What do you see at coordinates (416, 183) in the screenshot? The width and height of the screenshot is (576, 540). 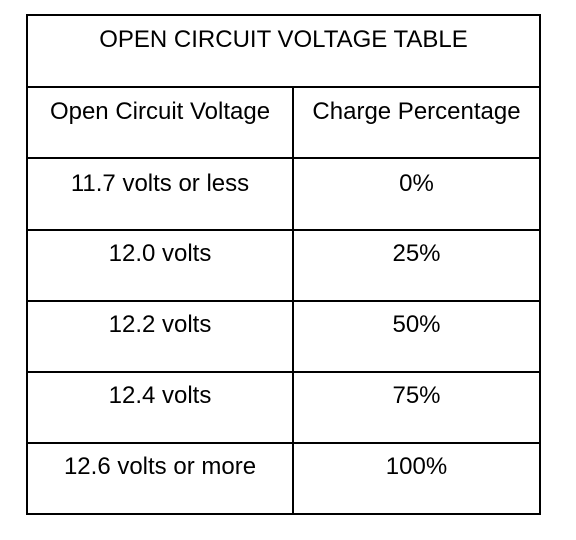 I see `charge-cell: 0%` at bounding box center [416, 183].